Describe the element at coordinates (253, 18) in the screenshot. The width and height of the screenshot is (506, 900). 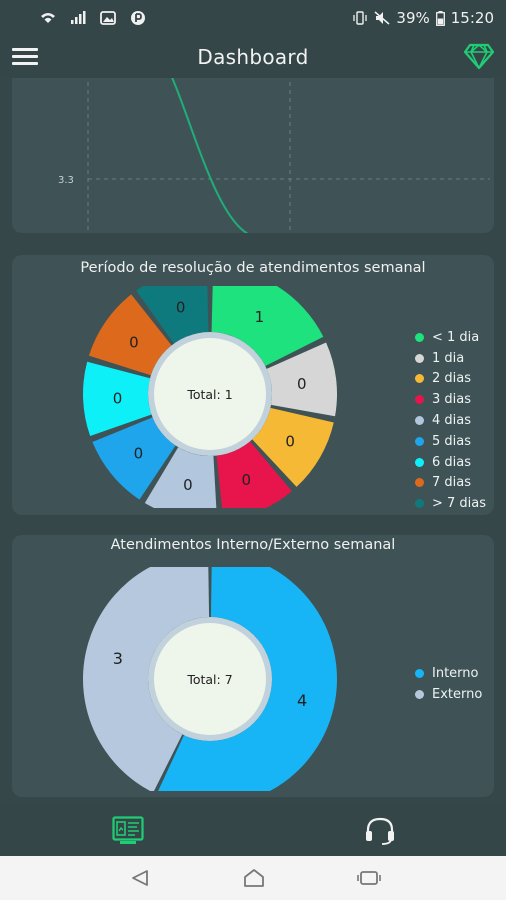
I see `status-bar: 39% 15:20` at that location.